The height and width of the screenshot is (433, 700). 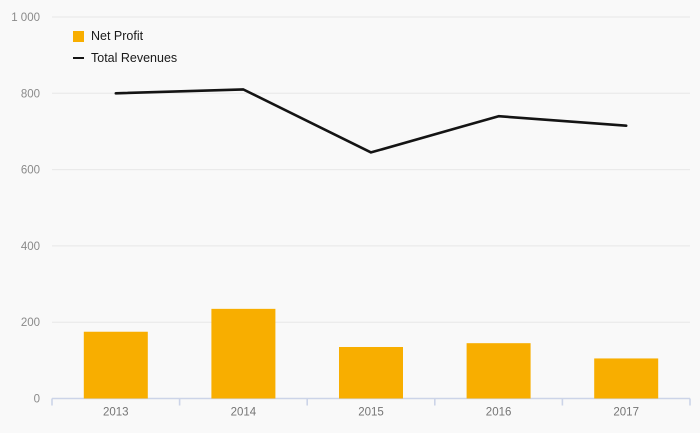 What do you see at coordinates (30, 94) in the screenshot?
I see `y-axis-tick-label: 800` at bounding box center [30, 94].